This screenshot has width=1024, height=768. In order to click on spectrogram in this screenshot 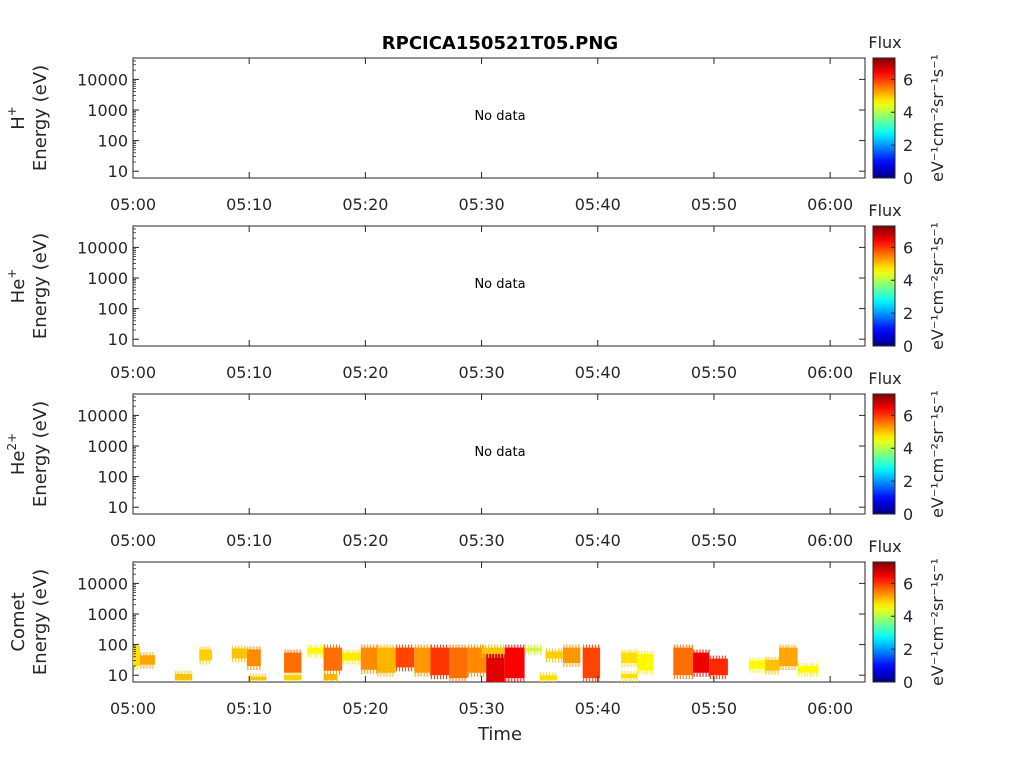, I will do `click(476, 662)`.